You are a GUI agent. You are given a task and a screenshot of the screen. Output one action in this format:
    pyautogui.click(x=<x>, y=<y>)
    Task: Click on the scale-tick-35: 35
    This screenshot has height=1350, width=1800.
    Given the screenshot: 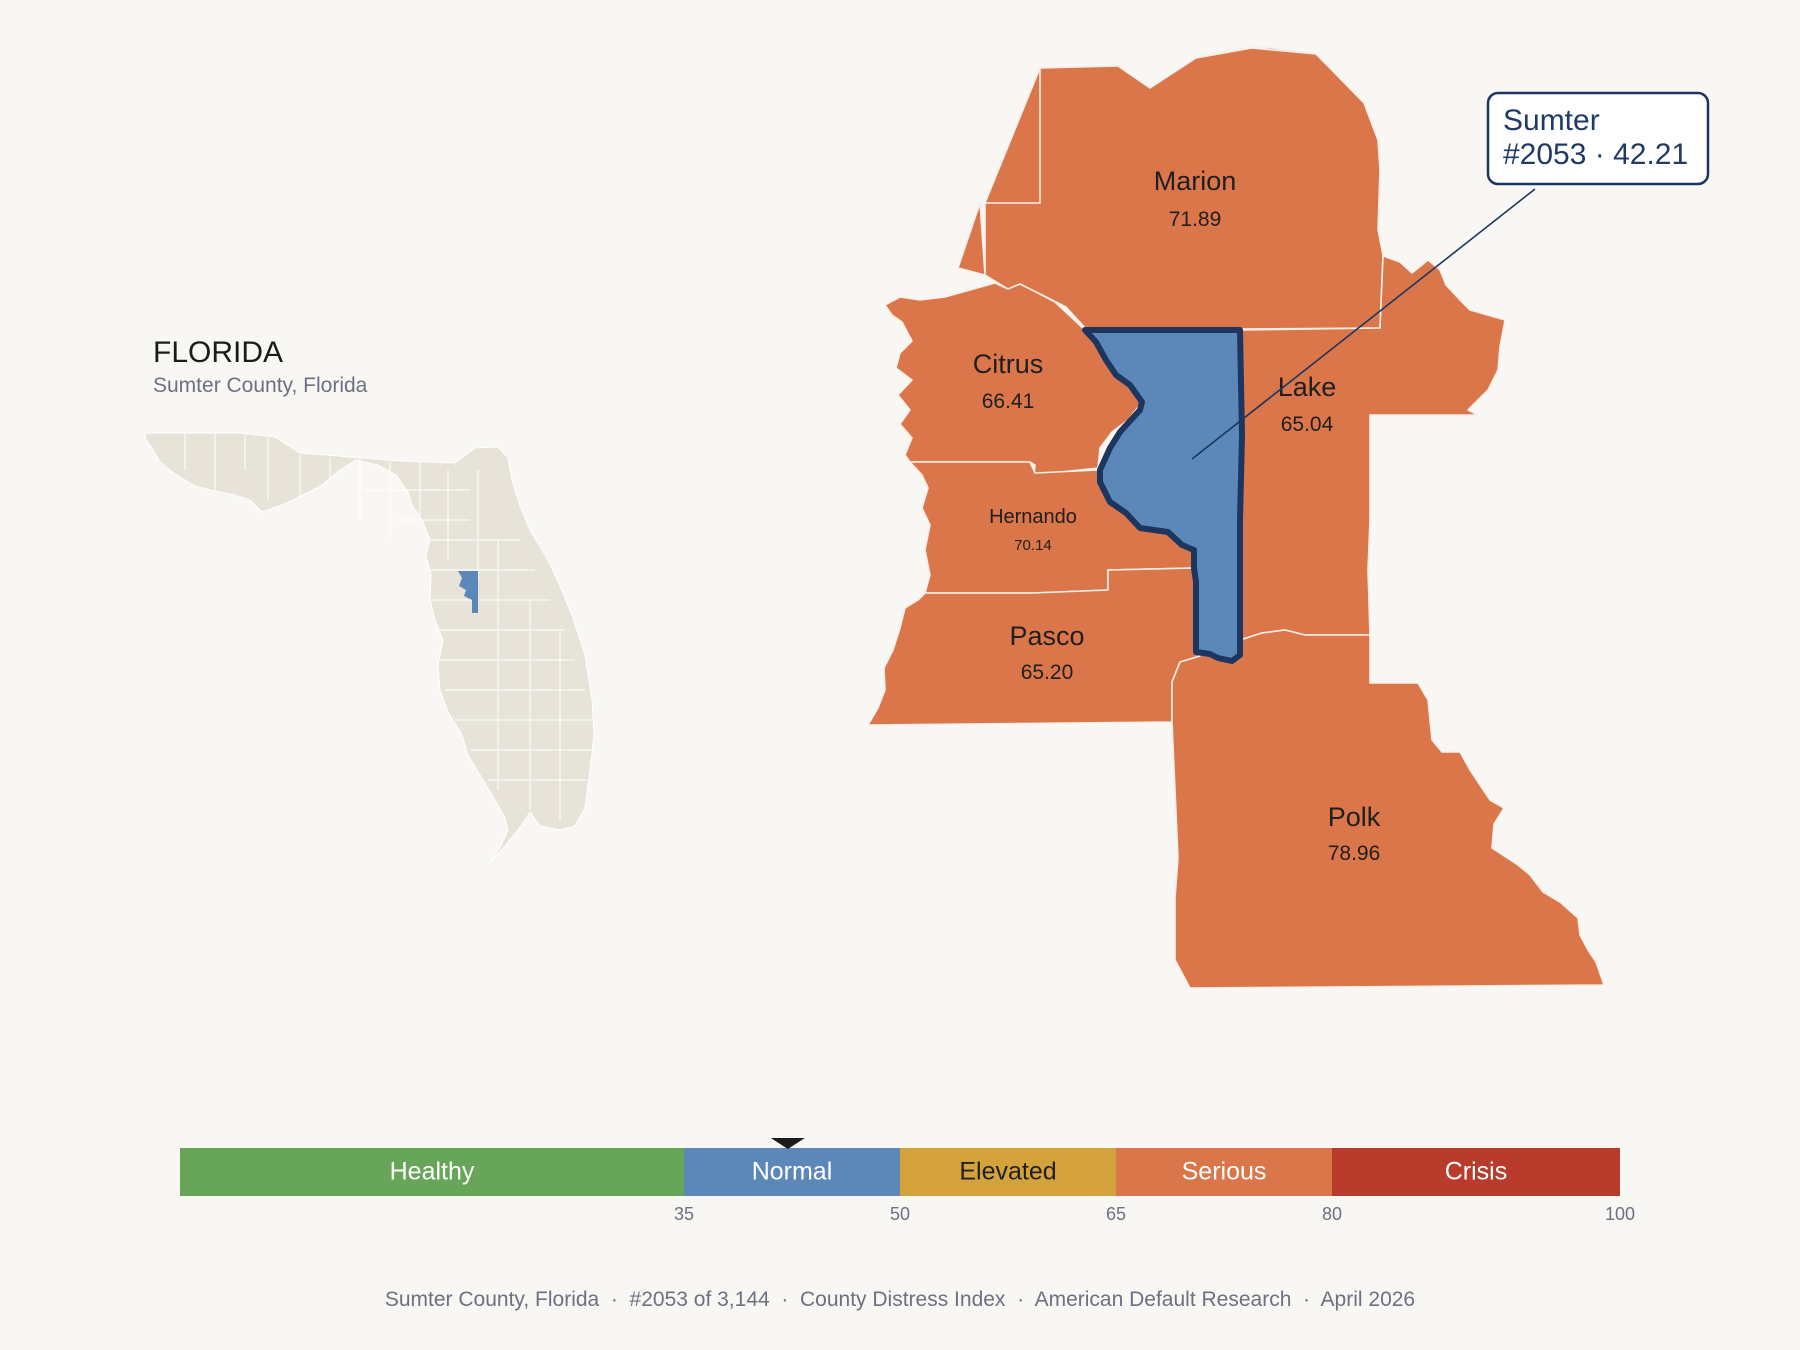 What is the action you would take?
    pyautogui.click(x=684, y=1214)
    